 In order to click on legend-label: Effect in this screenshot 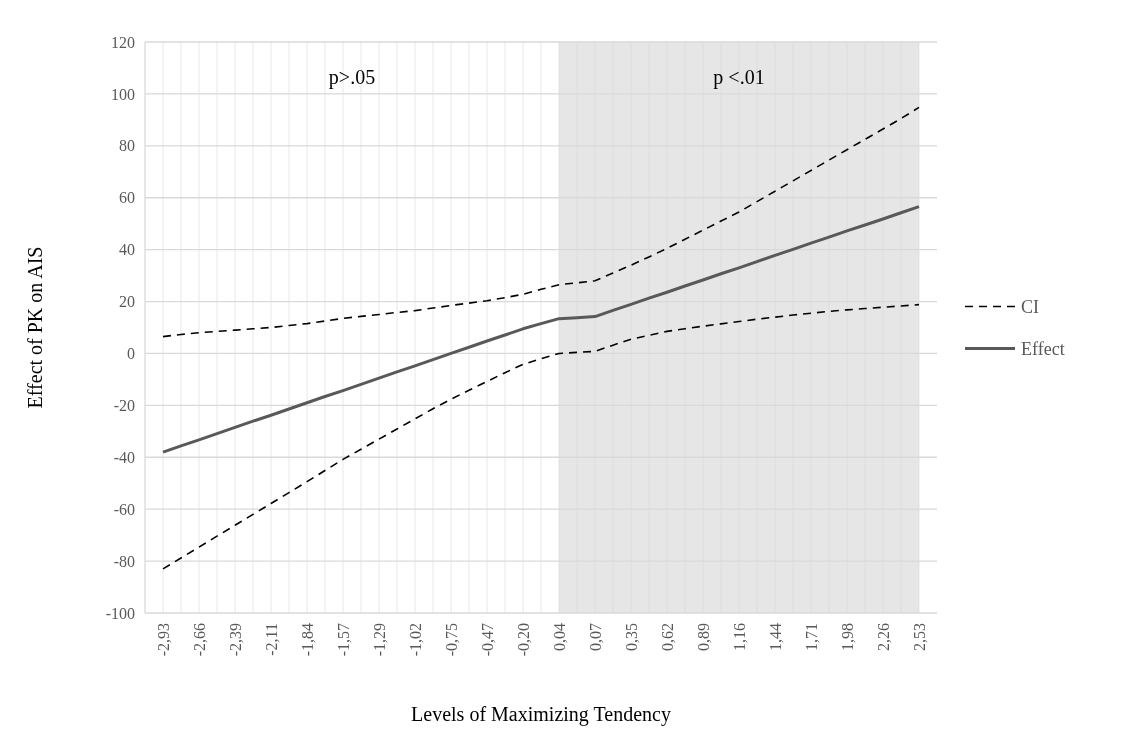, I will do `click(1043, 348)`.